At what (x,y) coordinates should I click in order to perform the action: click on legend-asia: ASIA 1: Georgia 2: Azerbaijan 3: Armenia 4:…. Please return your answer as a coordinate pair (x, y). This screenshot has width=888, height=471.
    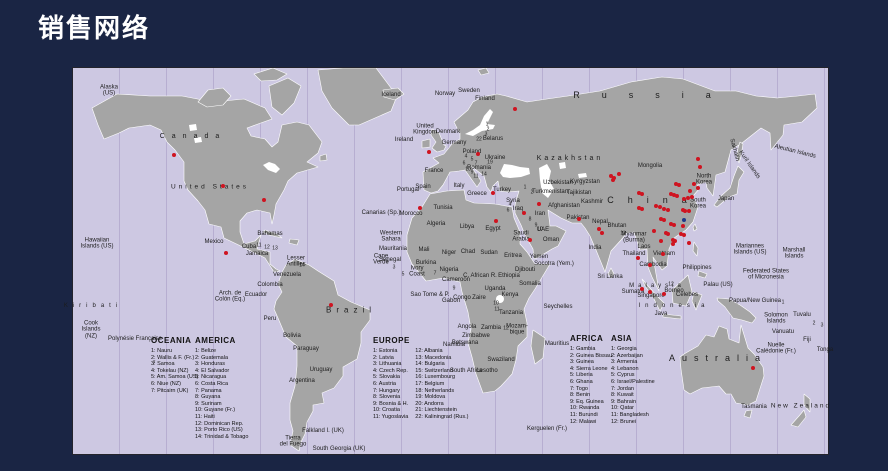
    Looking at the image, I should click on (633, 379).